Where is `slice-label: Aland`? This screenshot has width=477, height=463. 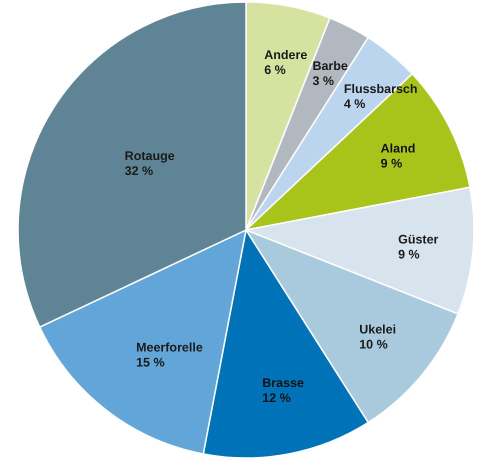
slice-label: Aland is located at coordinates (398, 148).